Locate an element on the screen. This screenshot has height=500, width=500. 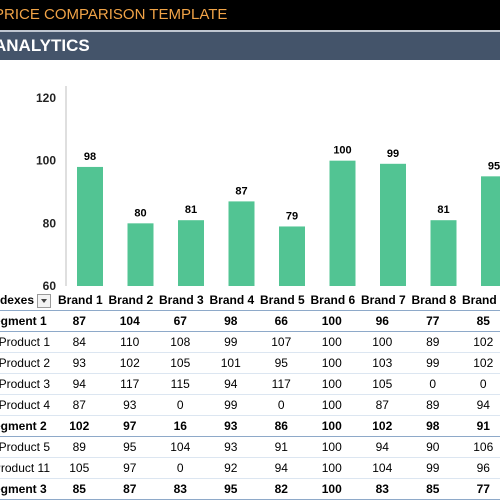
table-cell: 110 is located at coordinates (129, 342).